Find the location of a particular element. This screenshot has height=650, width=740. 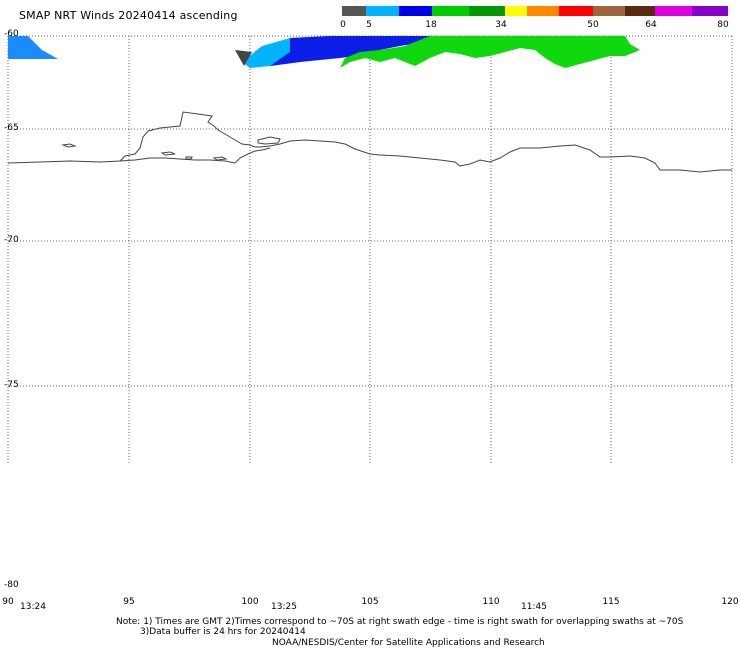

colorbar-label: 80 is located at coordinates (723, 25).